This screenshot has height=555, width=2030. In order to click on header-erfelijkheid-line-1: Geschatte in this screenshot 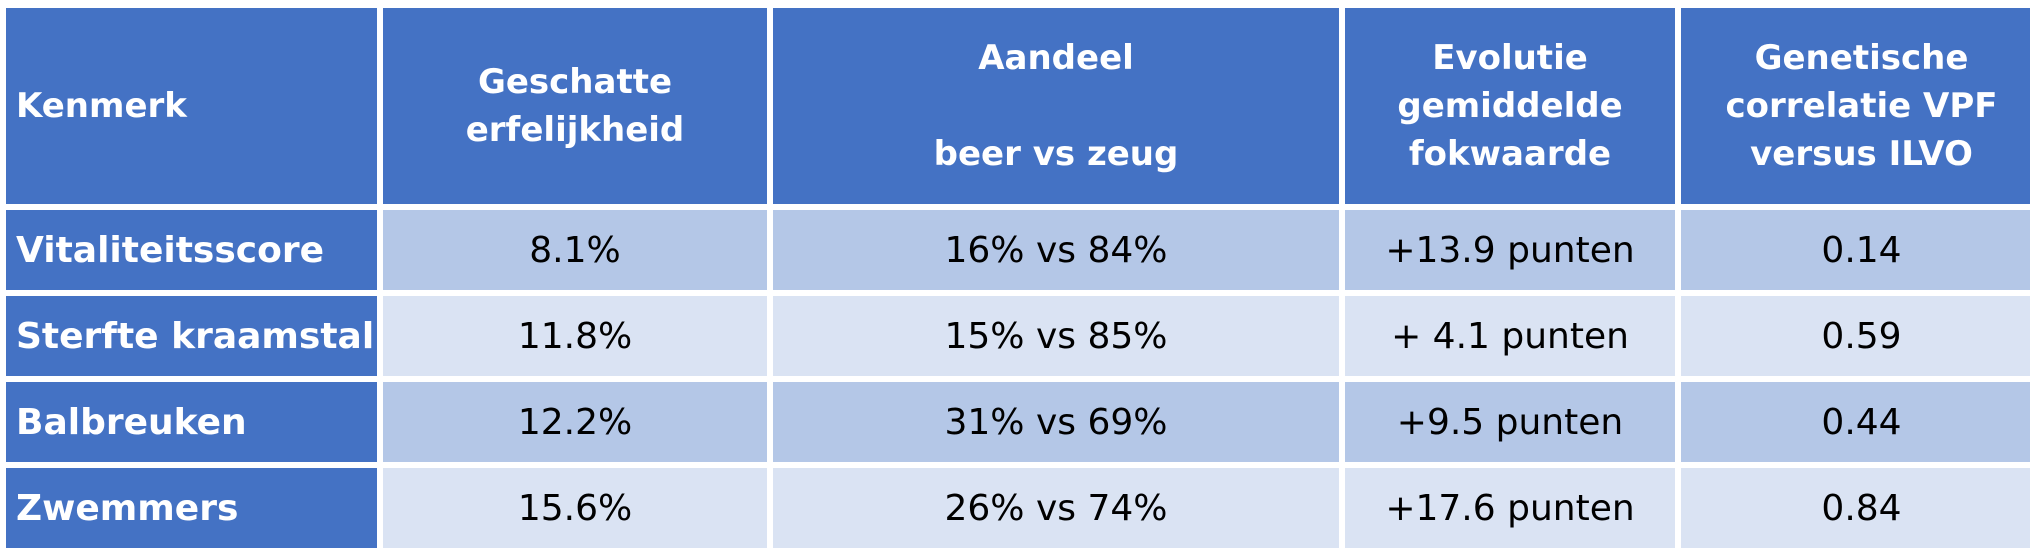, I will do `click(575, 82)`.